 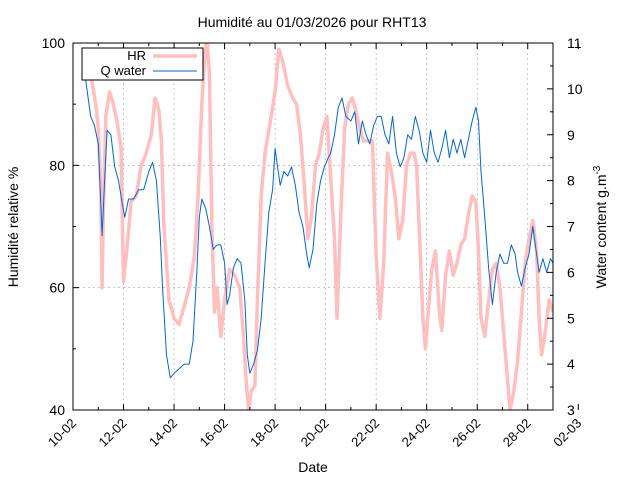 What do you see at coordinates (571, 410) in the screenshot?
I see `y-right-tick-label: 3` at bounding box center [571, 410].